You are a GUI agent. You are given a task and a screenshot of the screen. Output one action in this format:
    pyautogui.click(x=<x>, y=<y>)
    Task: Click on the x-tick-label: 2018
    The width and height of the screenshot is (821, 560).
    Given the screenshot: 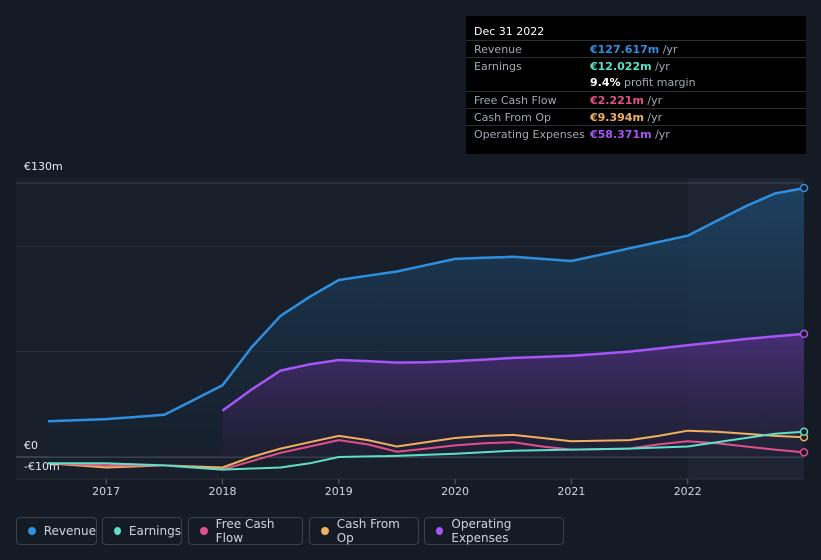 What is the action you would take?
    pyautogui.click(x=222, y=491)
    